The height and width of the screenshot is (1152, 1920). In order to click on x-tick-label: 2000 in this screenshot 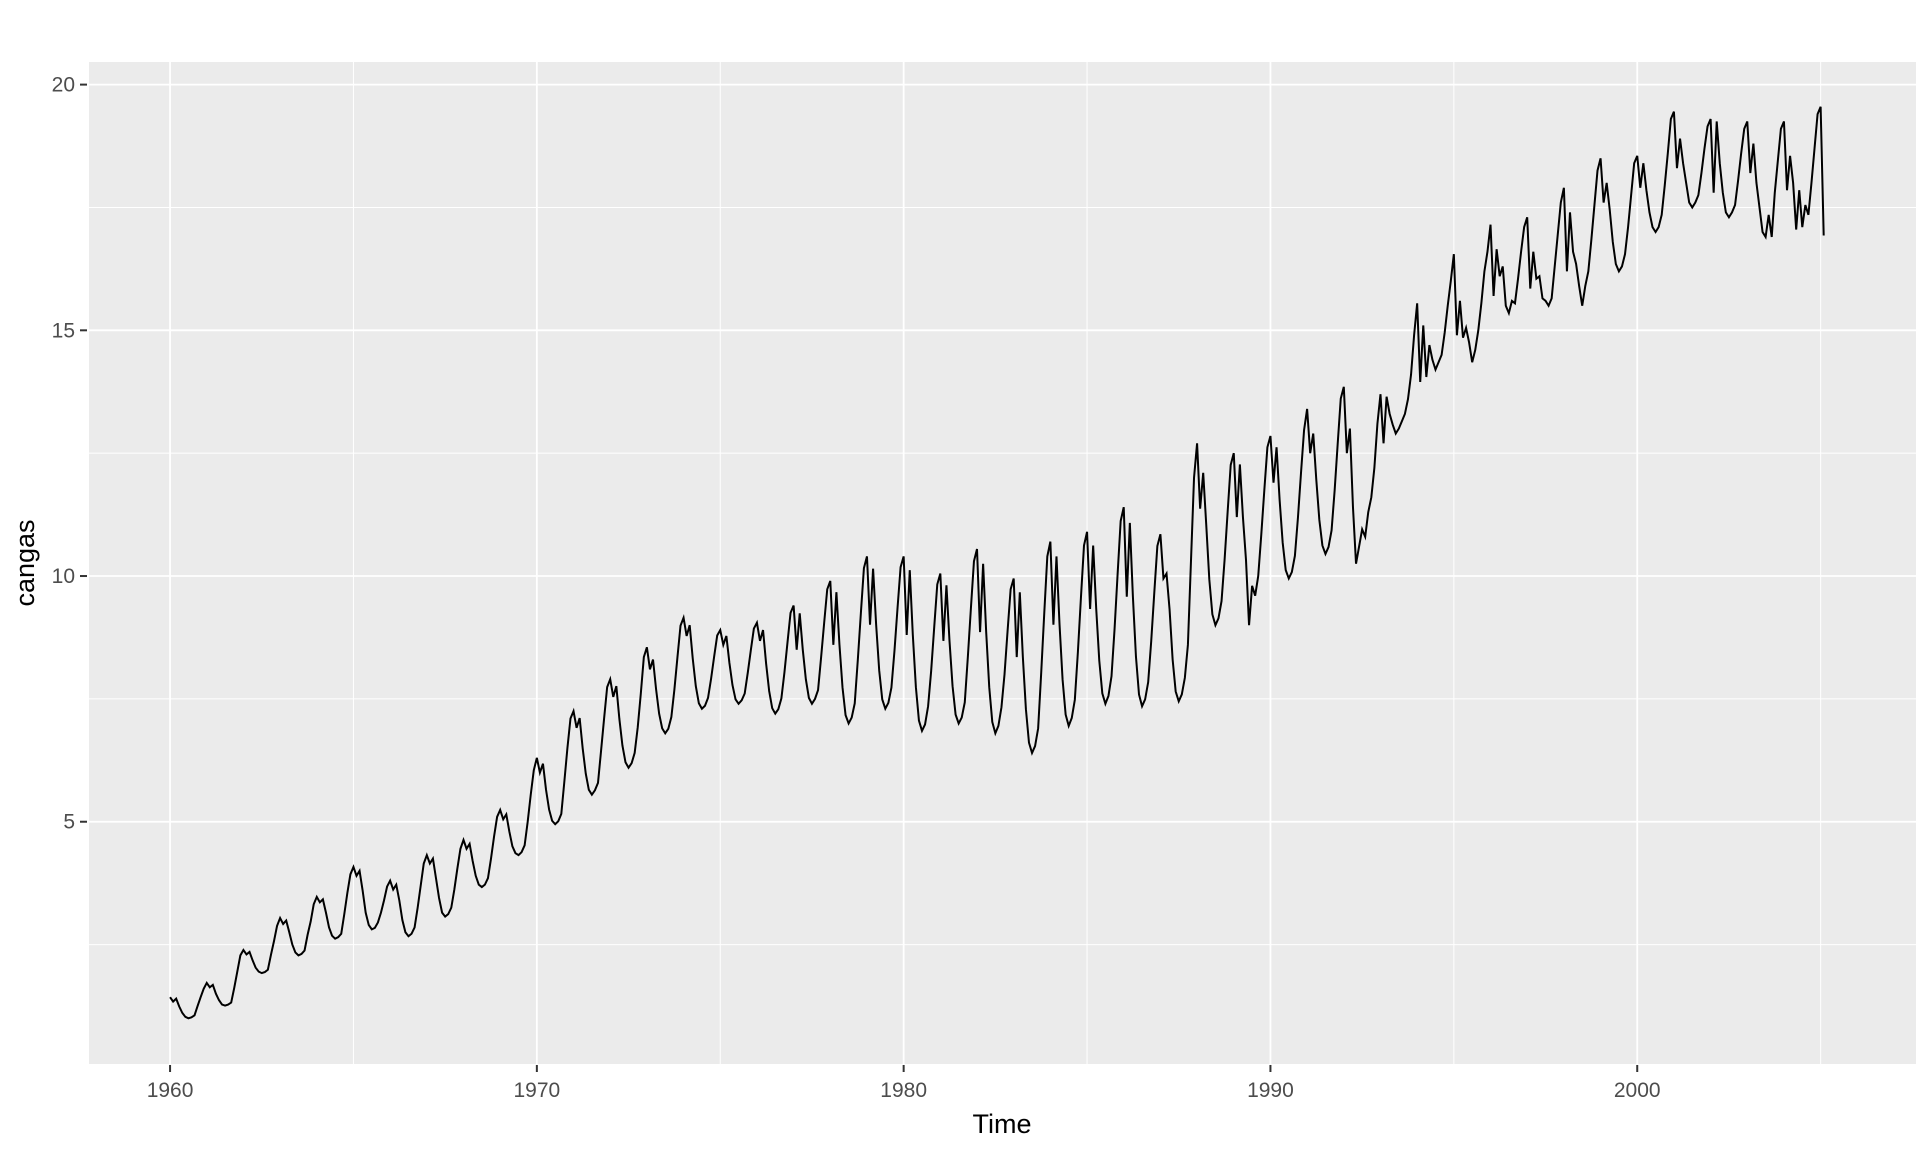, I will do `click(1637, 1090)`.